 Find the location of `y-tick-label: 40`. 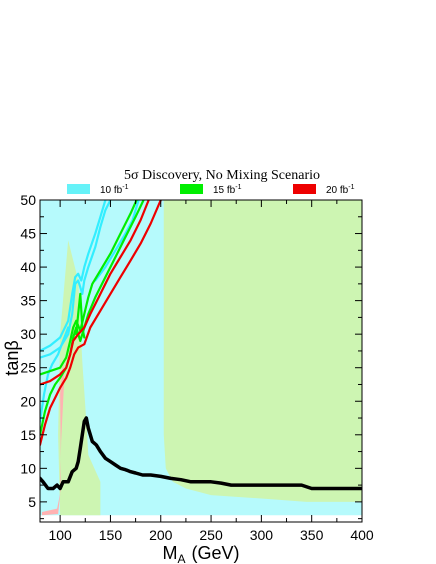

y-tick-label: 40 is located at coordinates (28, 267).